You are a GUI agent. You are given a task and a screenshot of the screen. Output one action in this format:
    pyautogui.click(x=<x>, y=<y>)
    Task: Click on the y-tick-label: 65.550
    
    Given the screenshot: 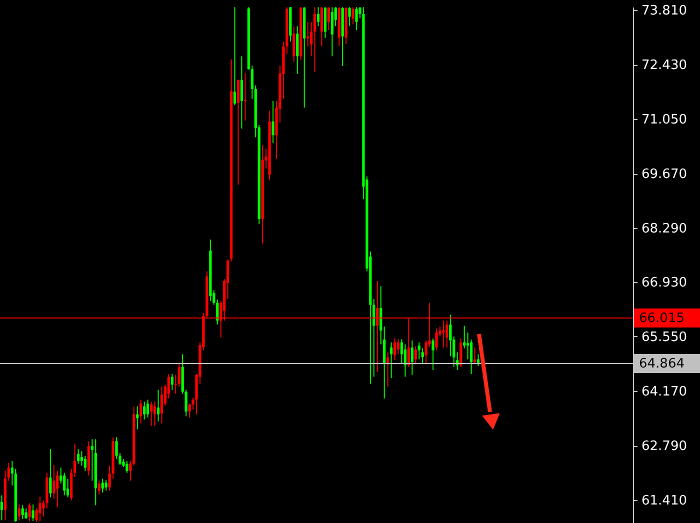 What is the action you would take?
    pyautogui.click(x=664, y=337)
    